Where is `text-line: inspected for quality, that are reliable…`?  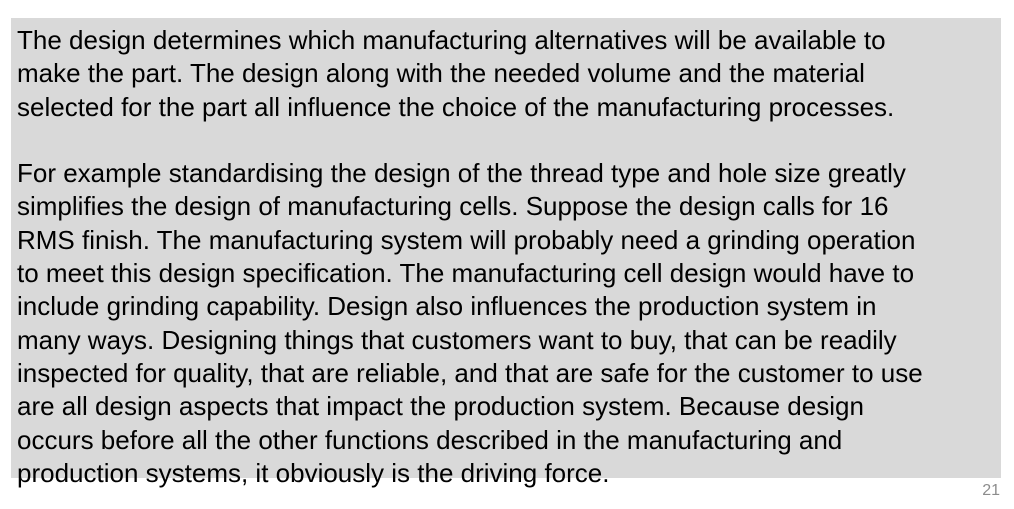
text-line: inspected for quality, that are reliable… is located at coordinates (470, 372).